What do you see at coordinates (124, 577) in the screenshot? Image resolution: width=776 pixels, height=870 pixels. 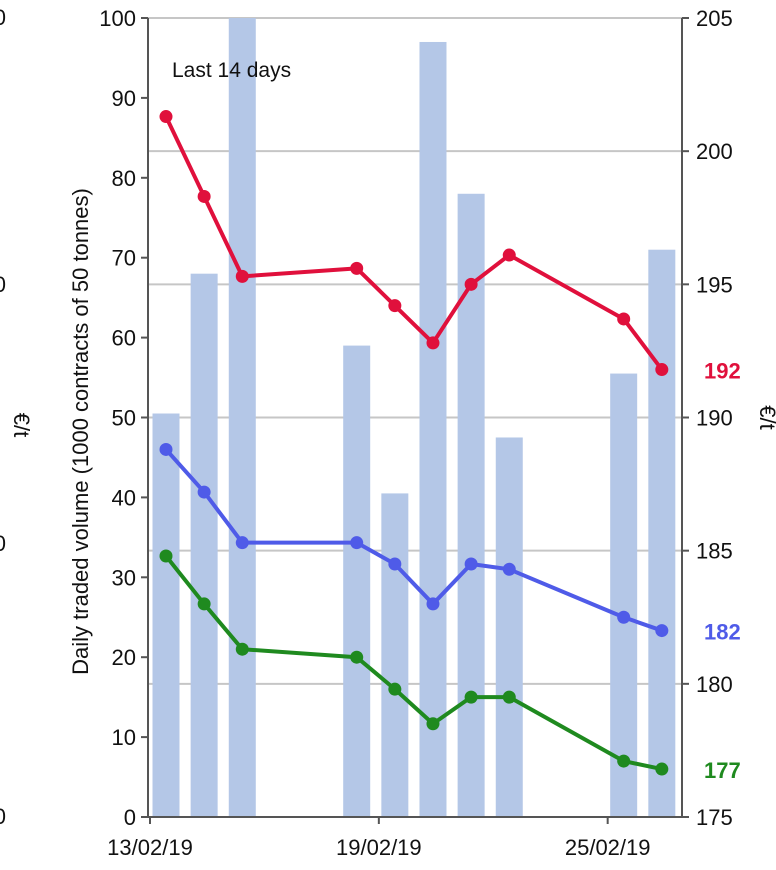 I see `left-tick-label: 30` at bounding box center [124, 577].